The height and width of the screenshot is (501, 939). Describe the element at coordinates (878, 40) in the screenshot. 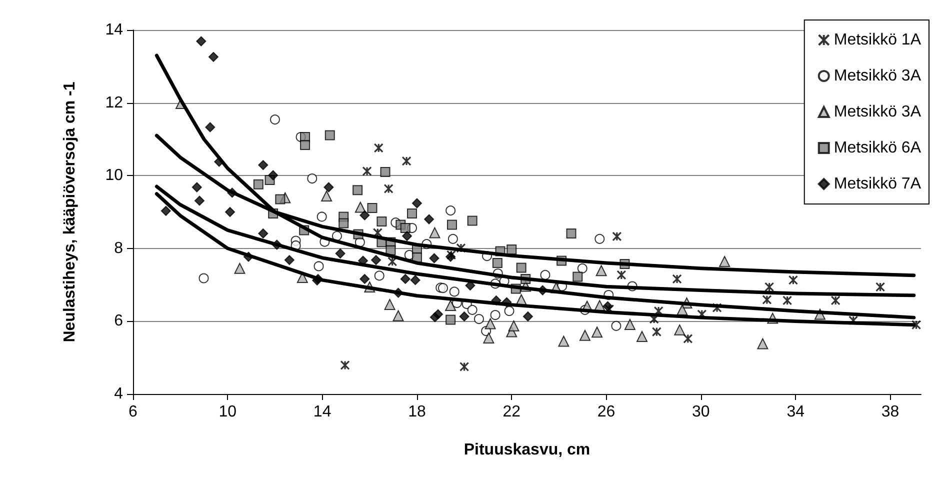

I see `legend-label: Metsikkö 1A` at that location.